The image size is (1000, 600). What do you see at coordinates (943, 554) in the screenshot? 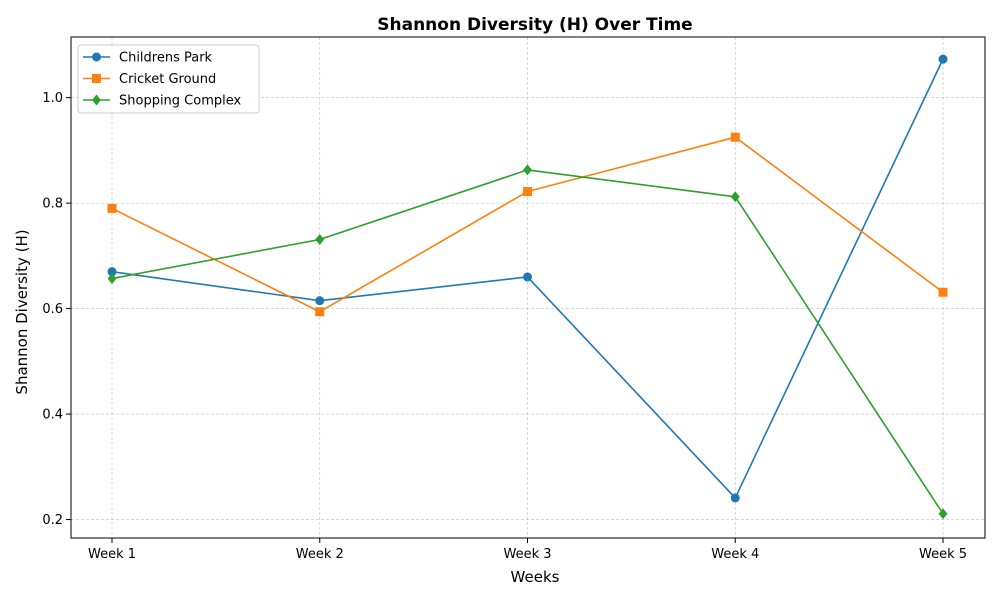
I see `x-tick-label: Week 5` at bounding box center [943, 554].